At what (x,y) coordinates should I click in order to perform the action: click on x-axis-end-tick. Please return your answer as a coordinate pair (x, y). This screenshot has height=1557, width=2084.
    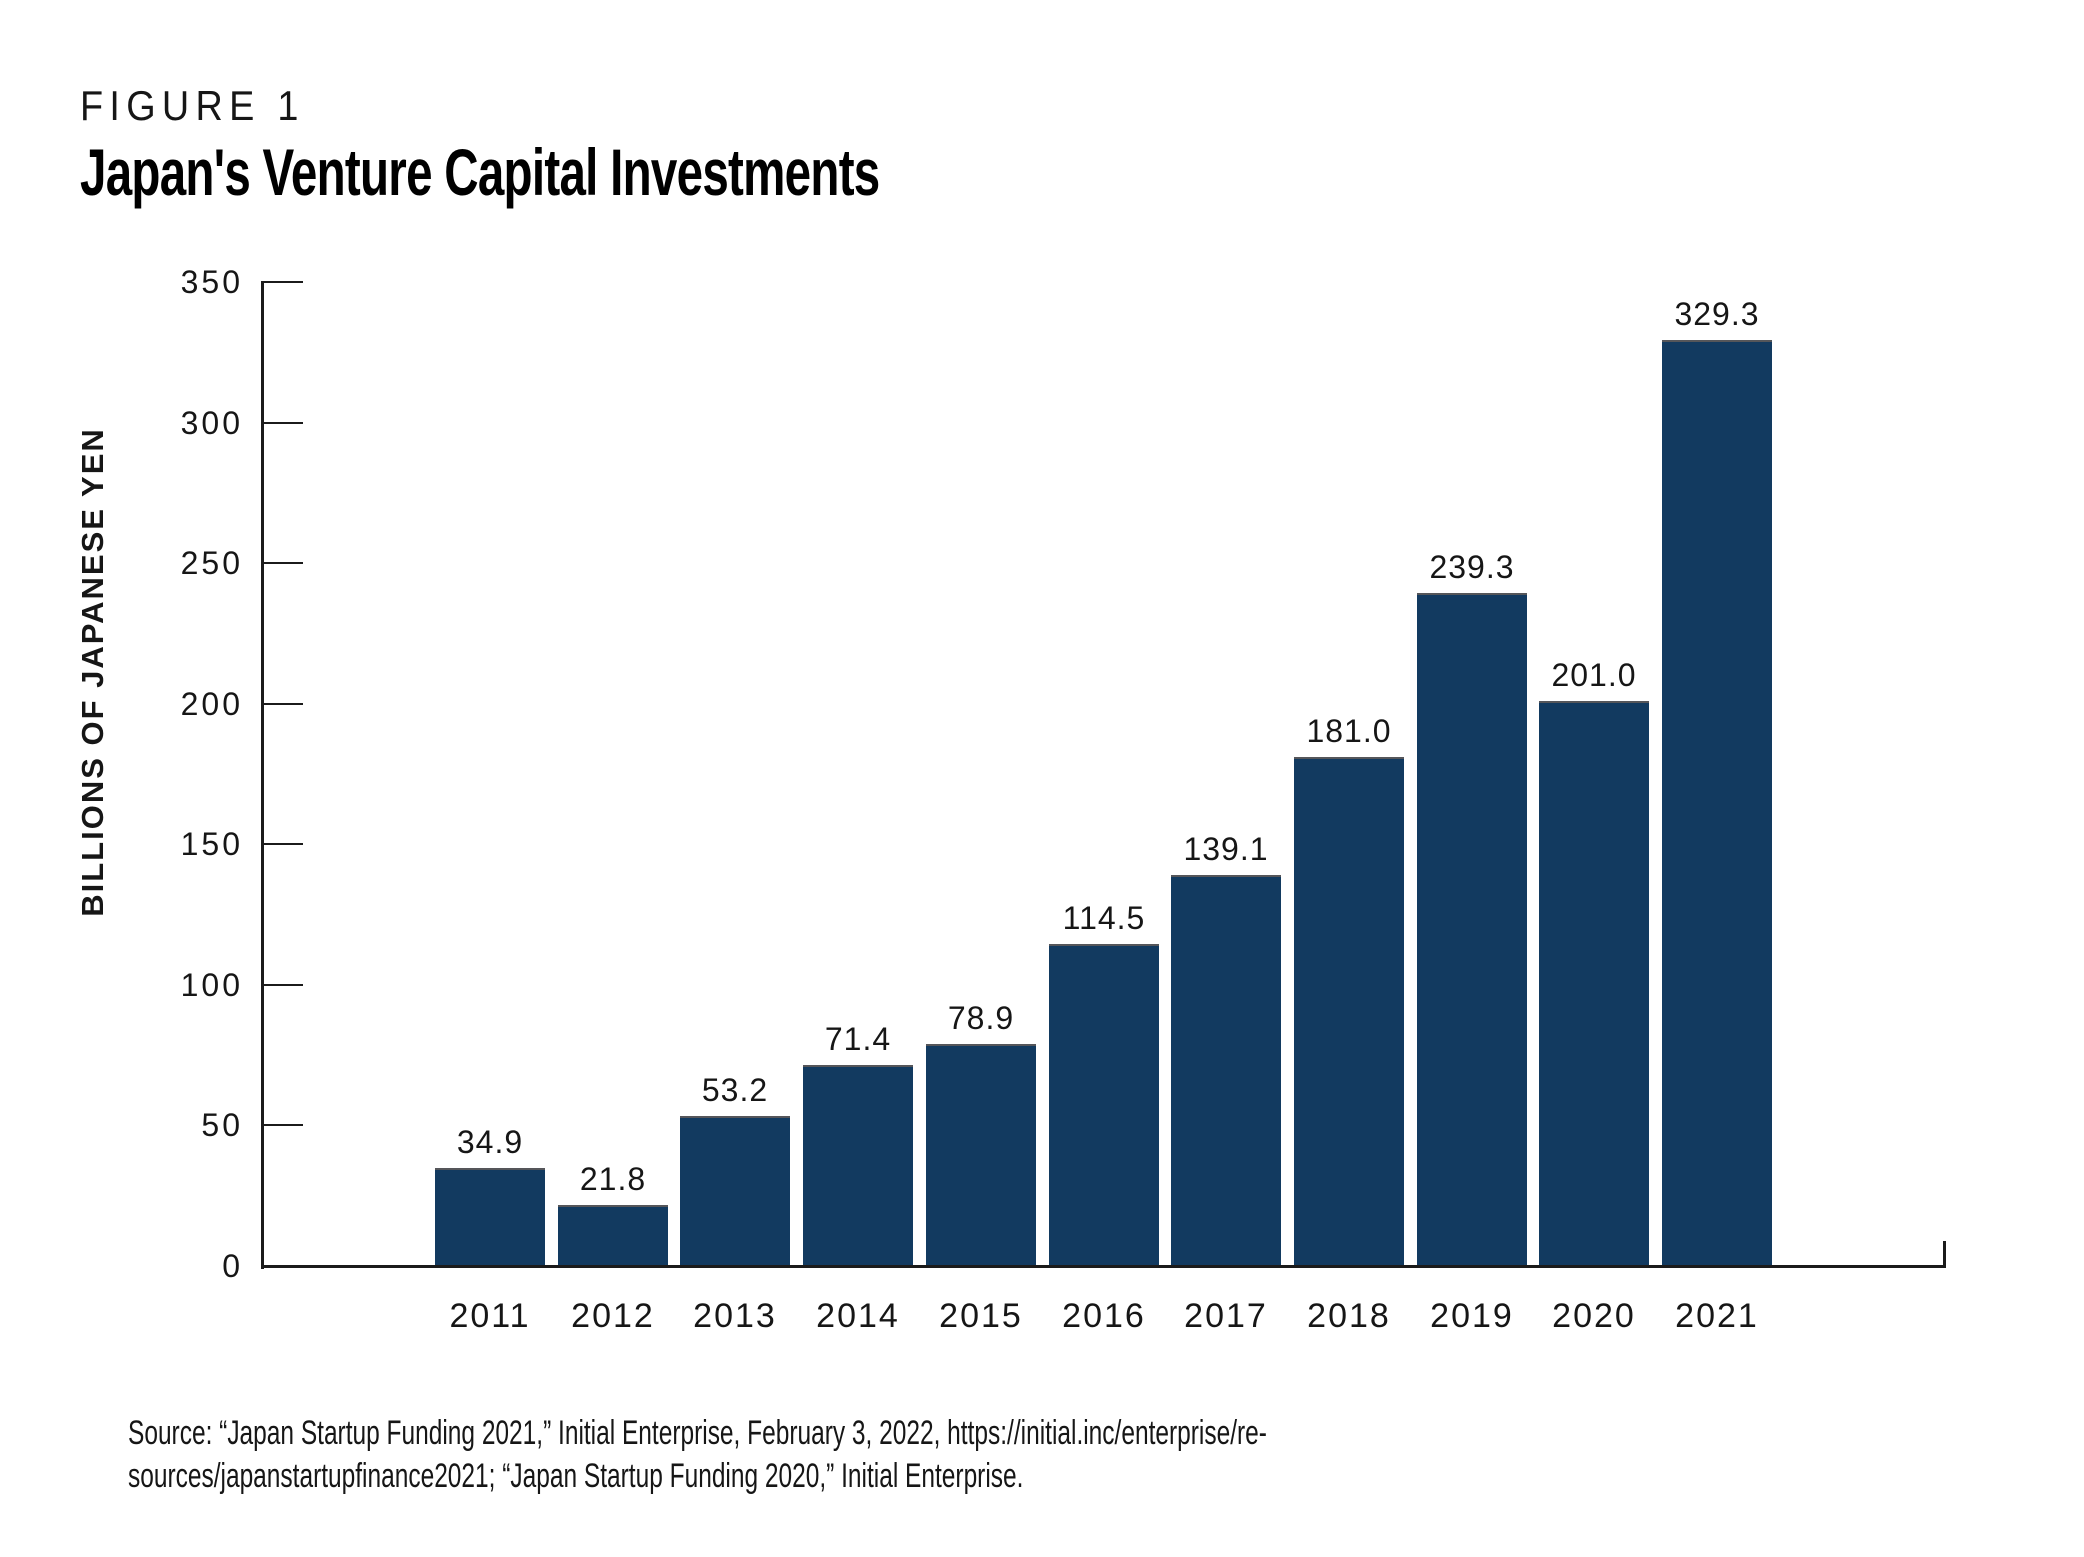
    Looking at the image, I should click on (1944, 1253).